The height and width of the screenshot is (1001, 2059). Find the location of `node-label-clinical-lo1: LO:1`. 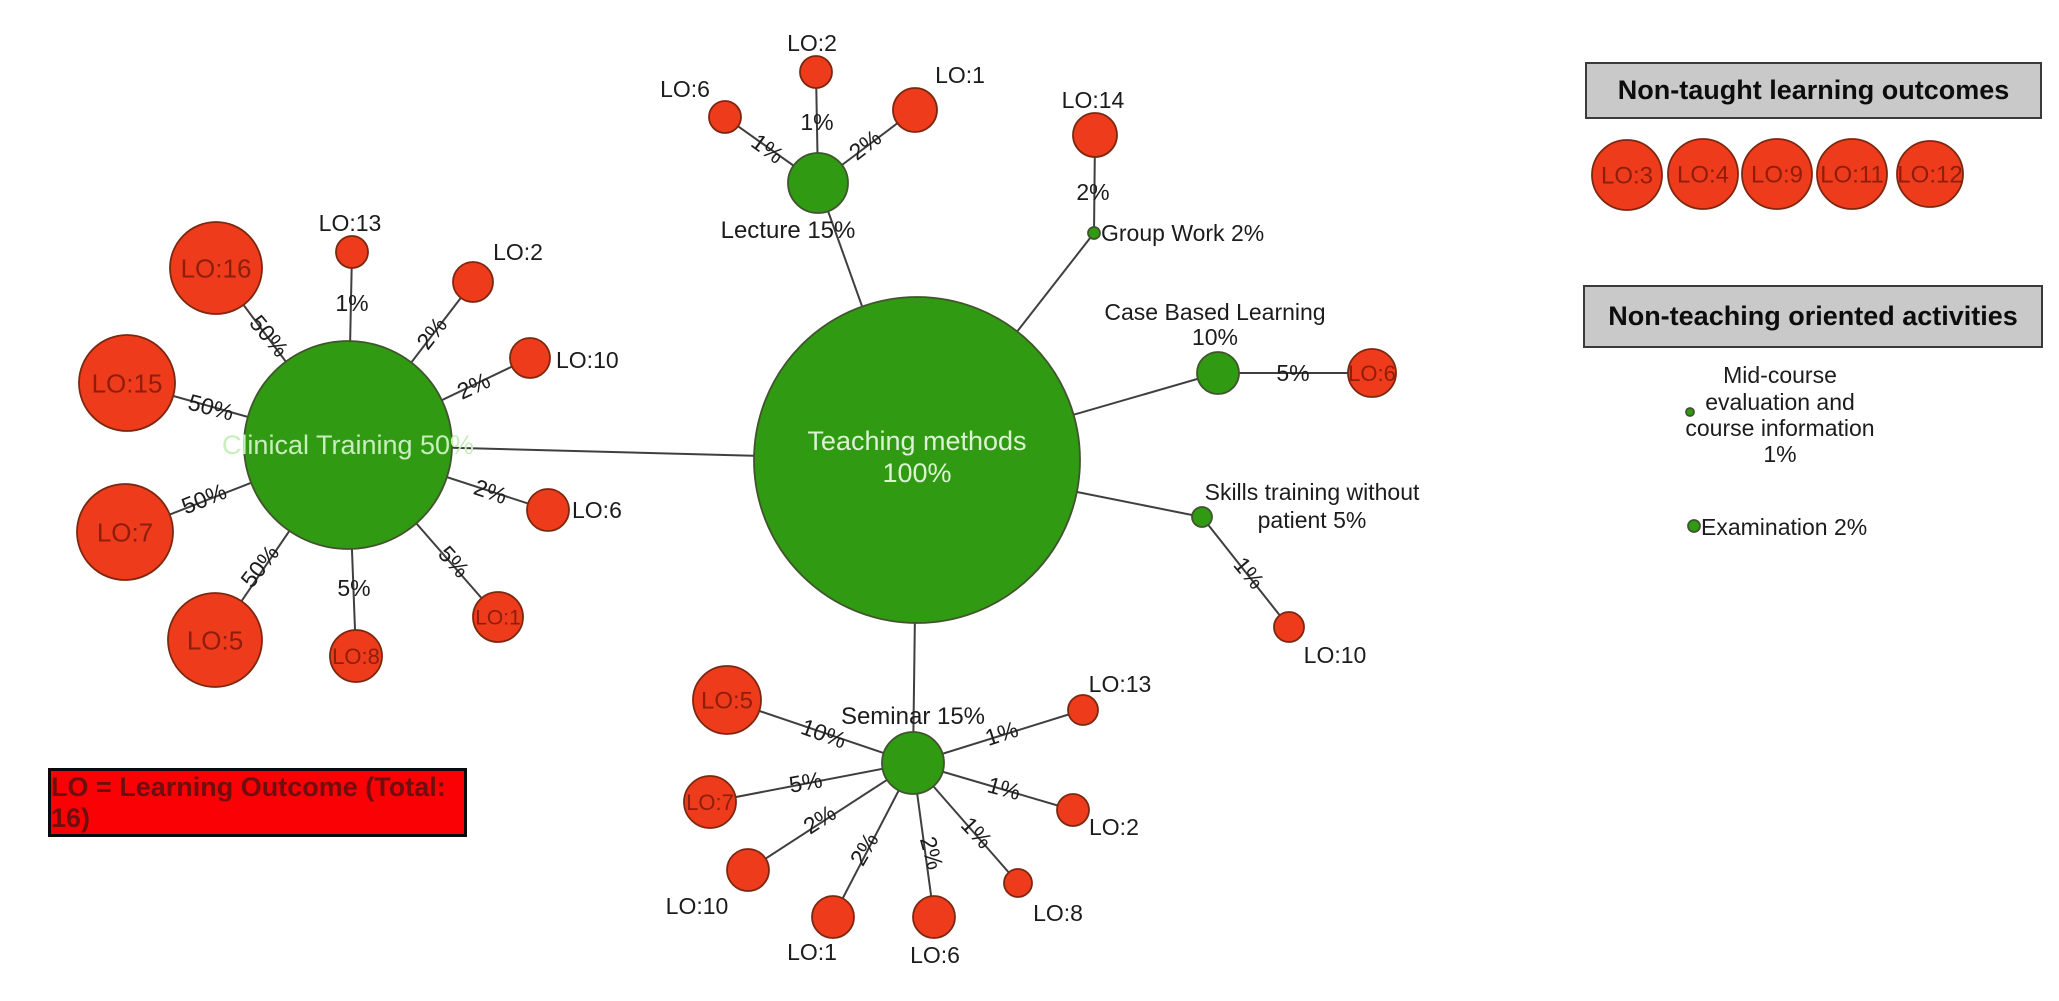

node-label-clinical-lo1: LO:1 is located at coordinates (498, 618).